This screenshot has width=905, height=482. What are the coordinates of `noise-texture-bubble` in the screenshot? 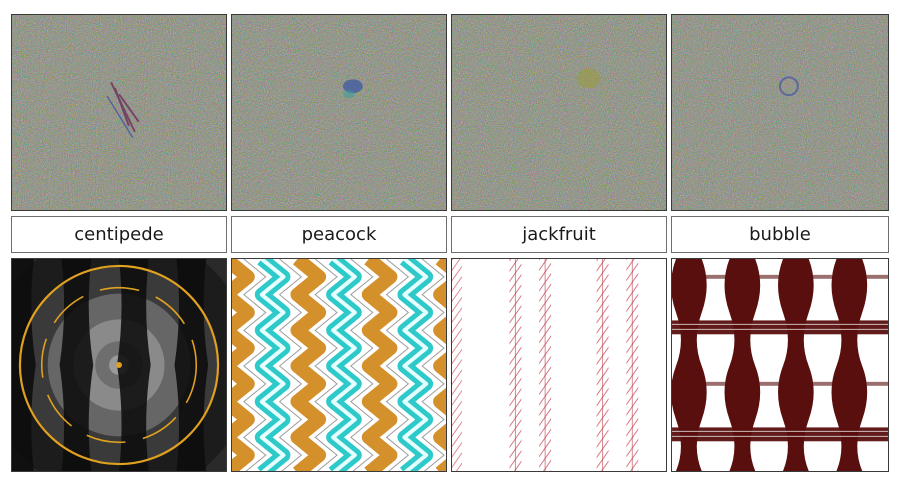 It's located at (780, 112).